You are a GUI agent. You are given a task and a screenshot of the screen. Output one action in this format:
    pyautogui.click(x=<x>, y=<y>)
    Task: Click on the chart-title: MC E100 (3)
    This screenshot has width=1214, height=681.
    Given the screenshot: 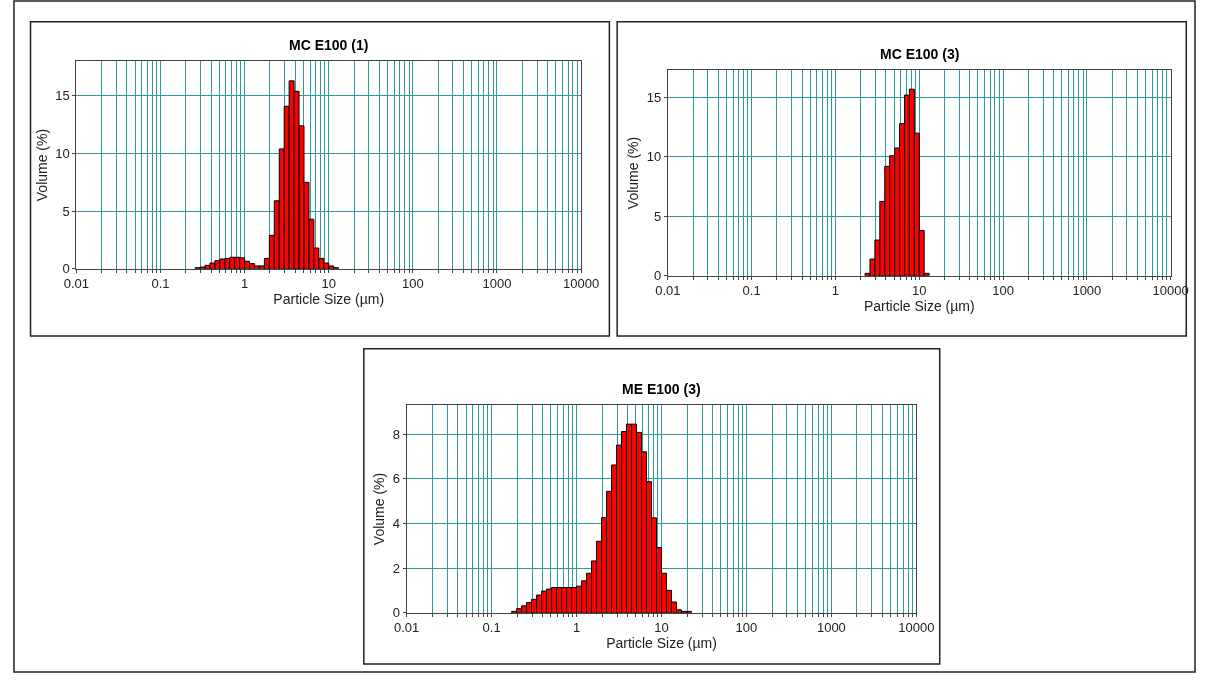 What is the action you would take?
    pyautogui.click(x=920, y=54)
    